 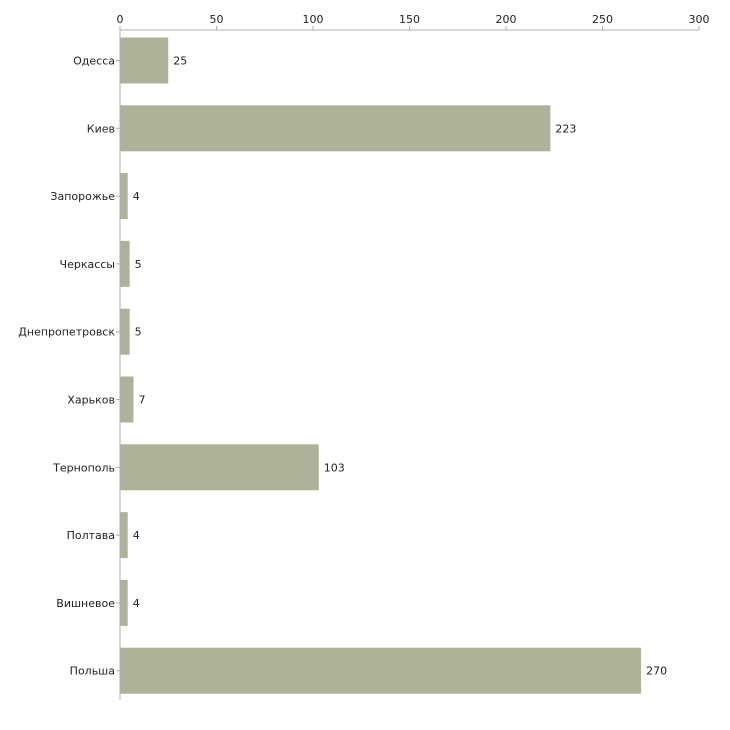 What do you see at coordinates (83, 467) in the screenshot?
I see `category-label: Тернополь` at bounding box center [83, 467].